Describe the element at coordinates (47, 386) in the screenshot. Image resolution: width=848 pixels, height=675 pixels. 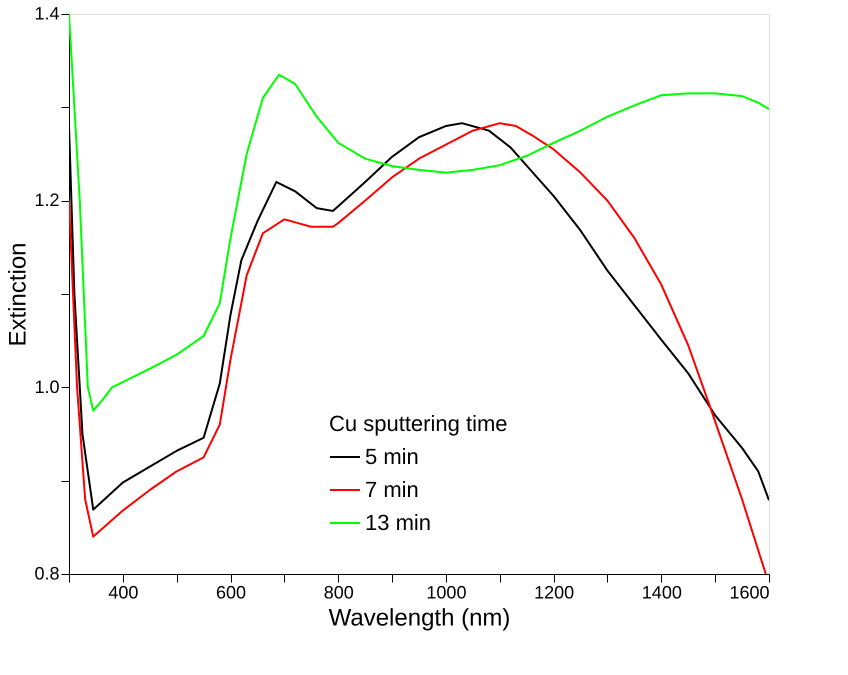
I see `y-tick-label: 1.0` at that location.